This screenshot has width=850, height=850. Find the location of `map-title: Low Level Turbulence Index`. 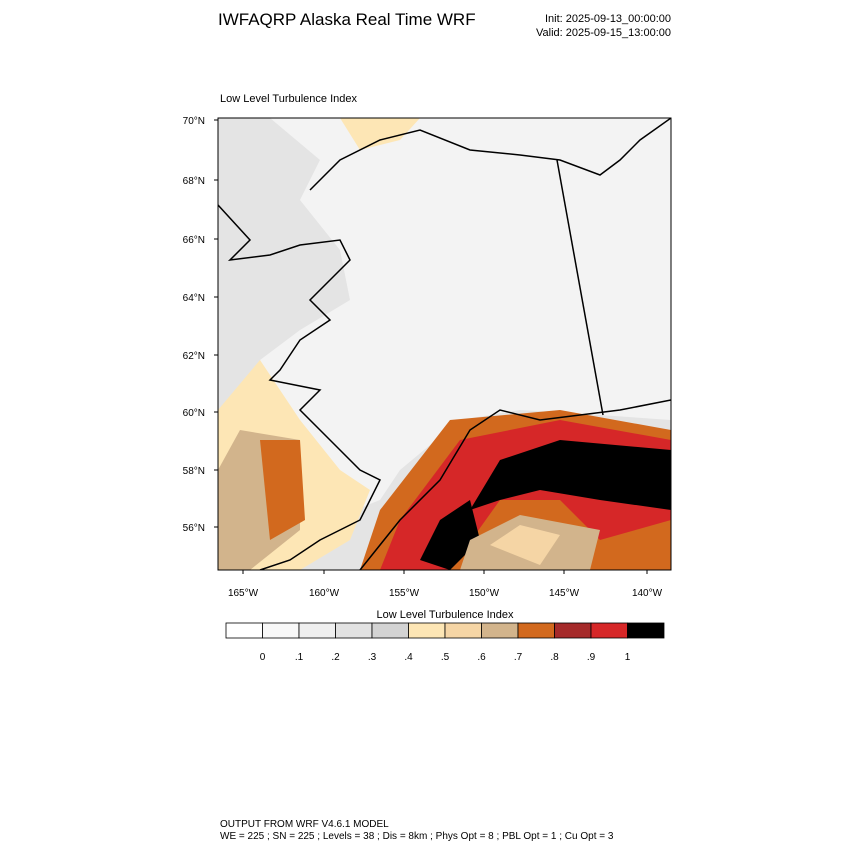

map-title: Low Level Turbulence Index is located at coordinates (288, 99).